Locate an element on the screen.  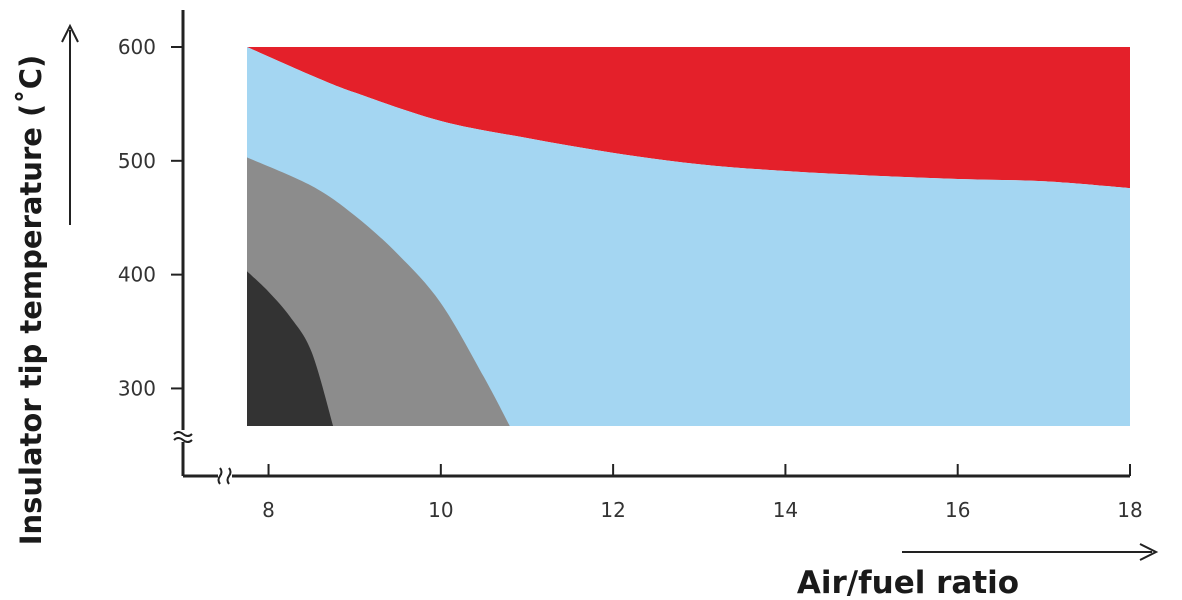
y-tick-label: 500 is located at coordinates (137, 161).